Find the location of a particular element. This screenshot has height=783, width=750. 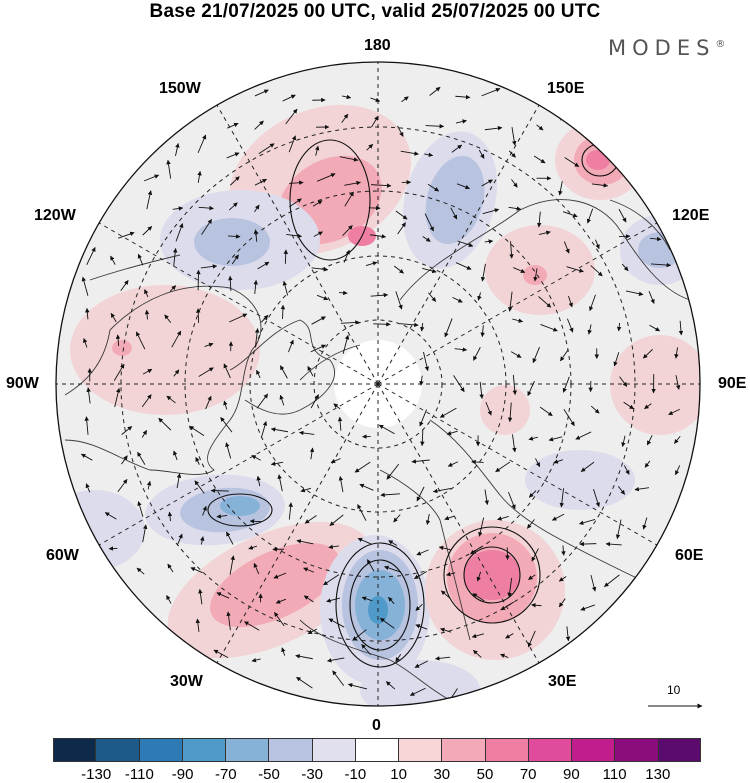

colorbar-tick-label: 130 is located at coordinates (658, 774).